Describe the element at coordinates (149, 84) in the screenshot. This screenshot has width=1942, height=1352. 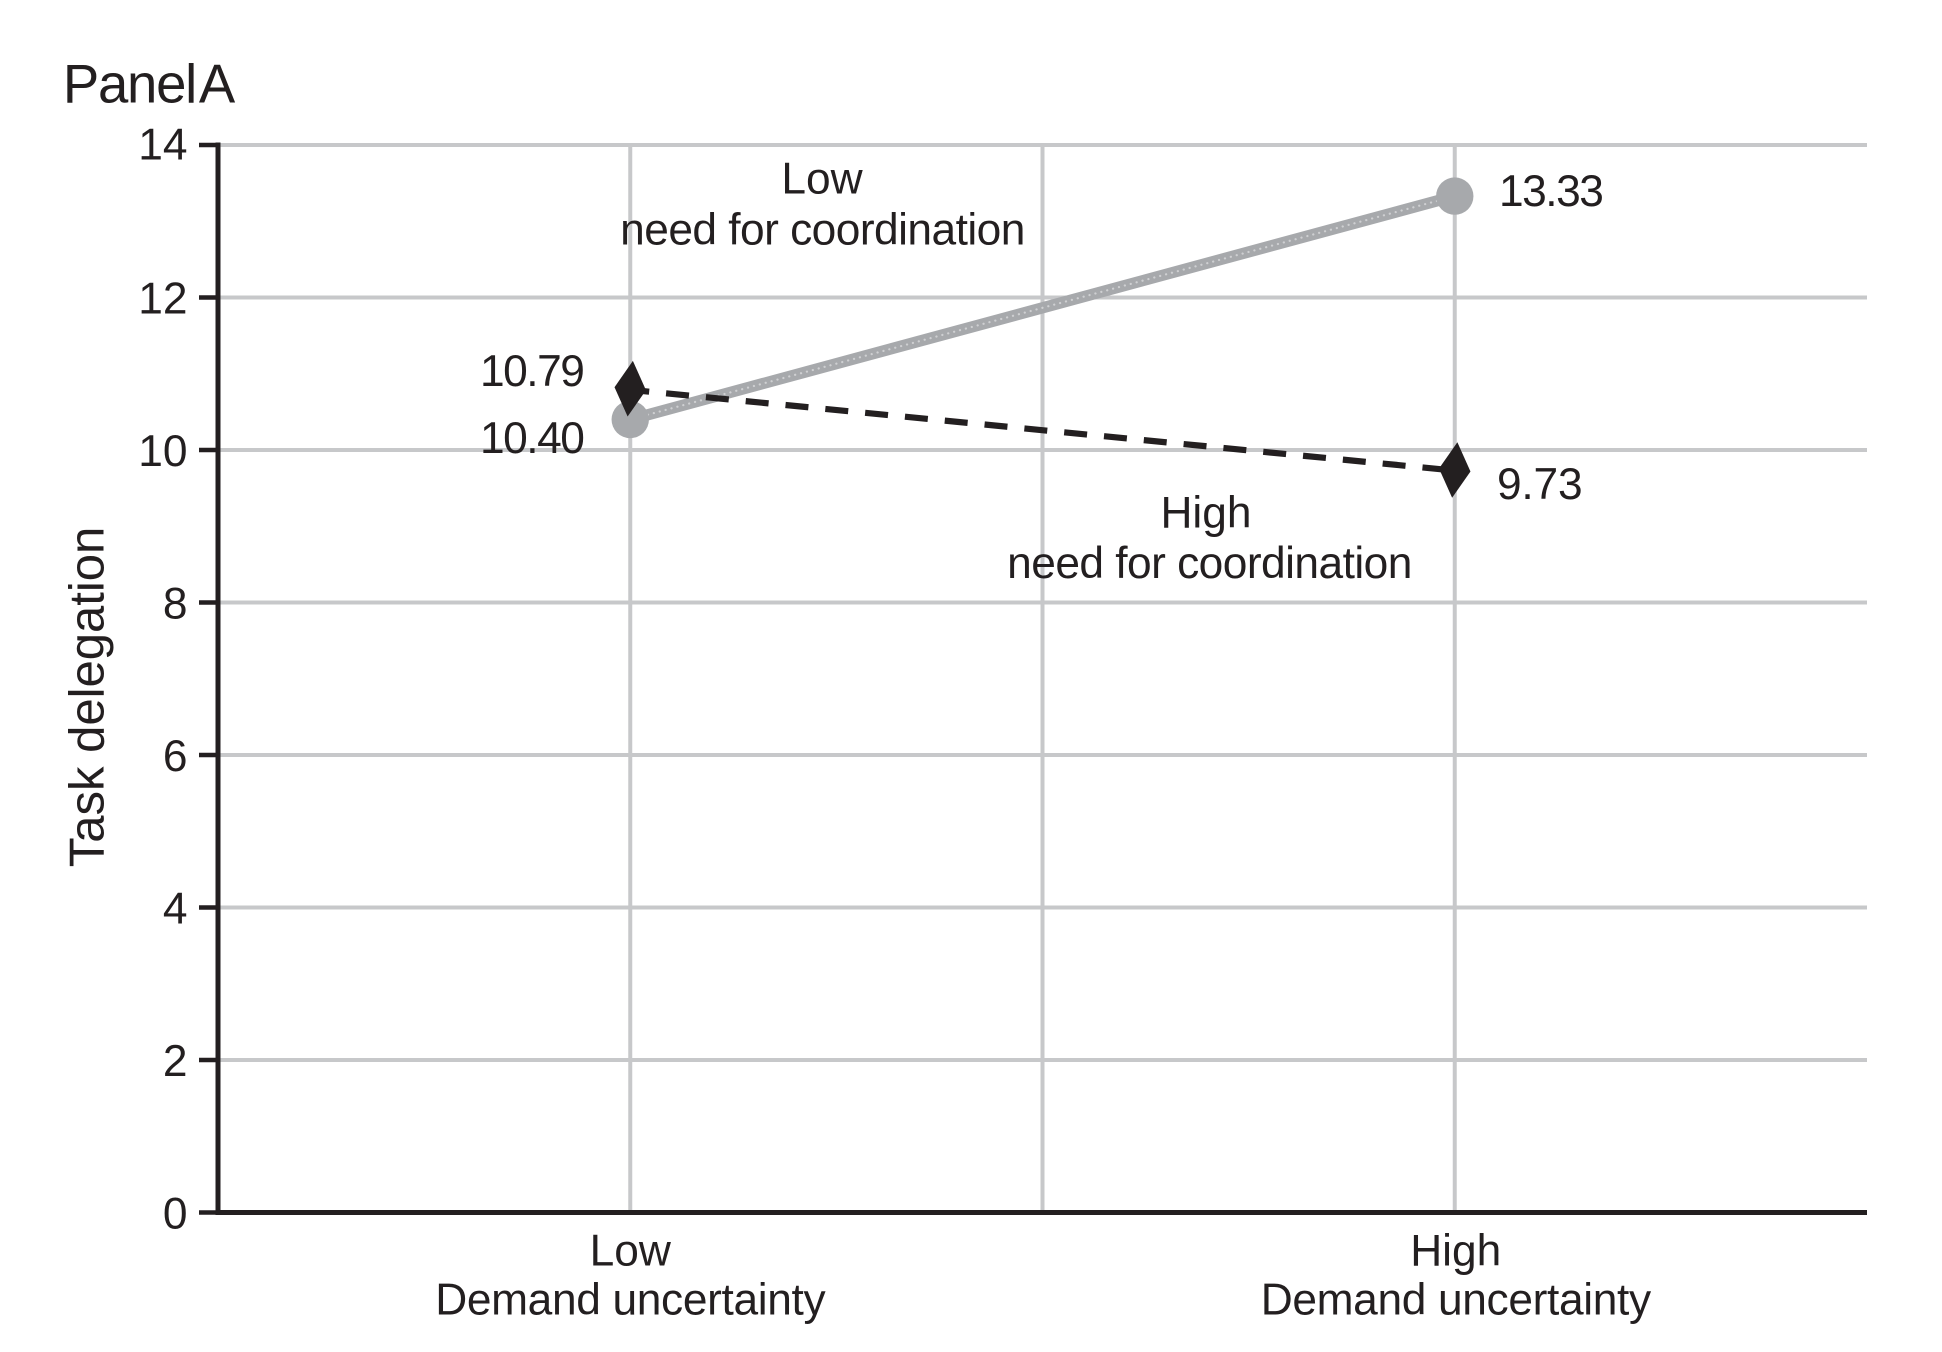
I see `svg-text: PanelA` at that location.